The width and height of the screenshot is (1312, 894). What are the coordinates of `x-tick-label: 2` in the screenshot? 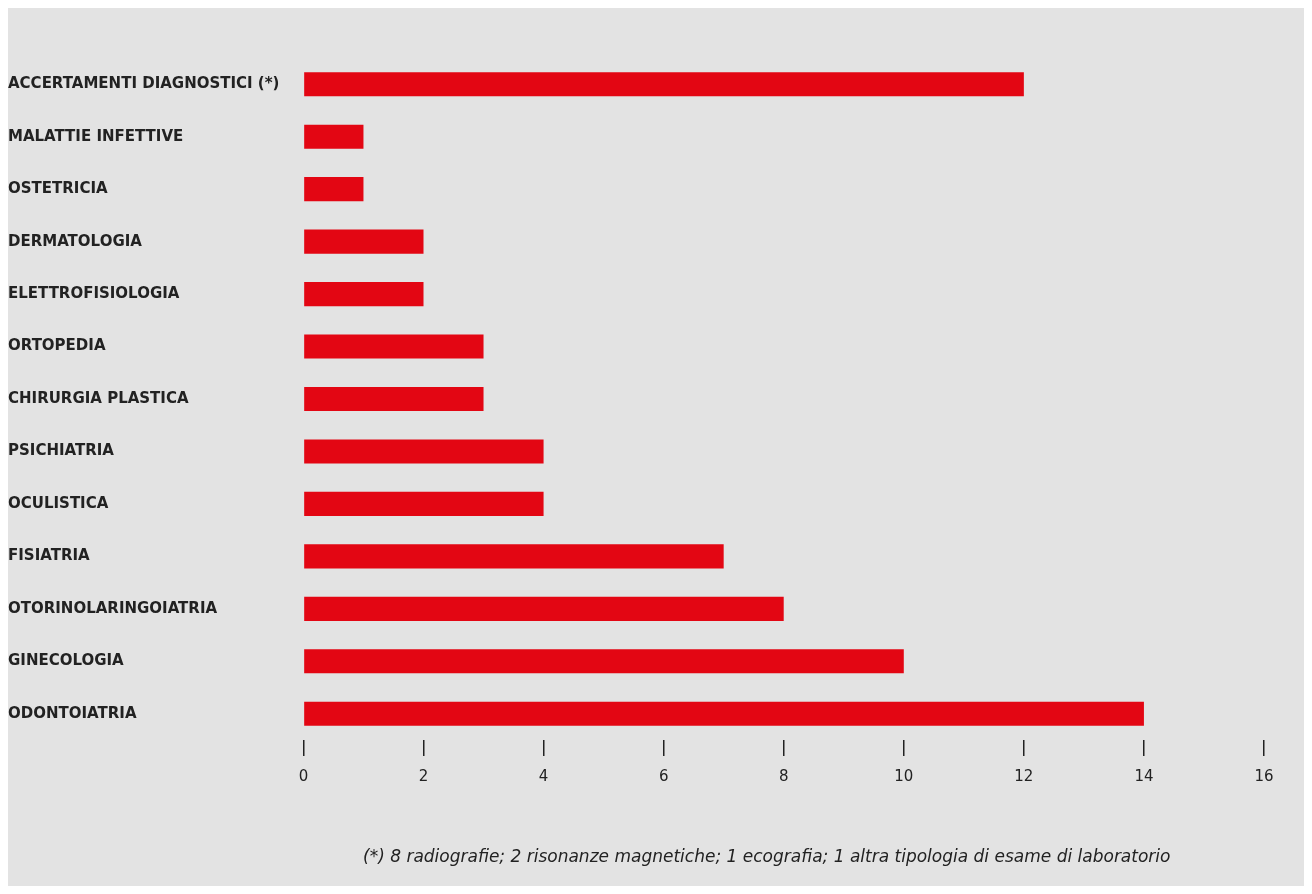 It's located at (423, 775).